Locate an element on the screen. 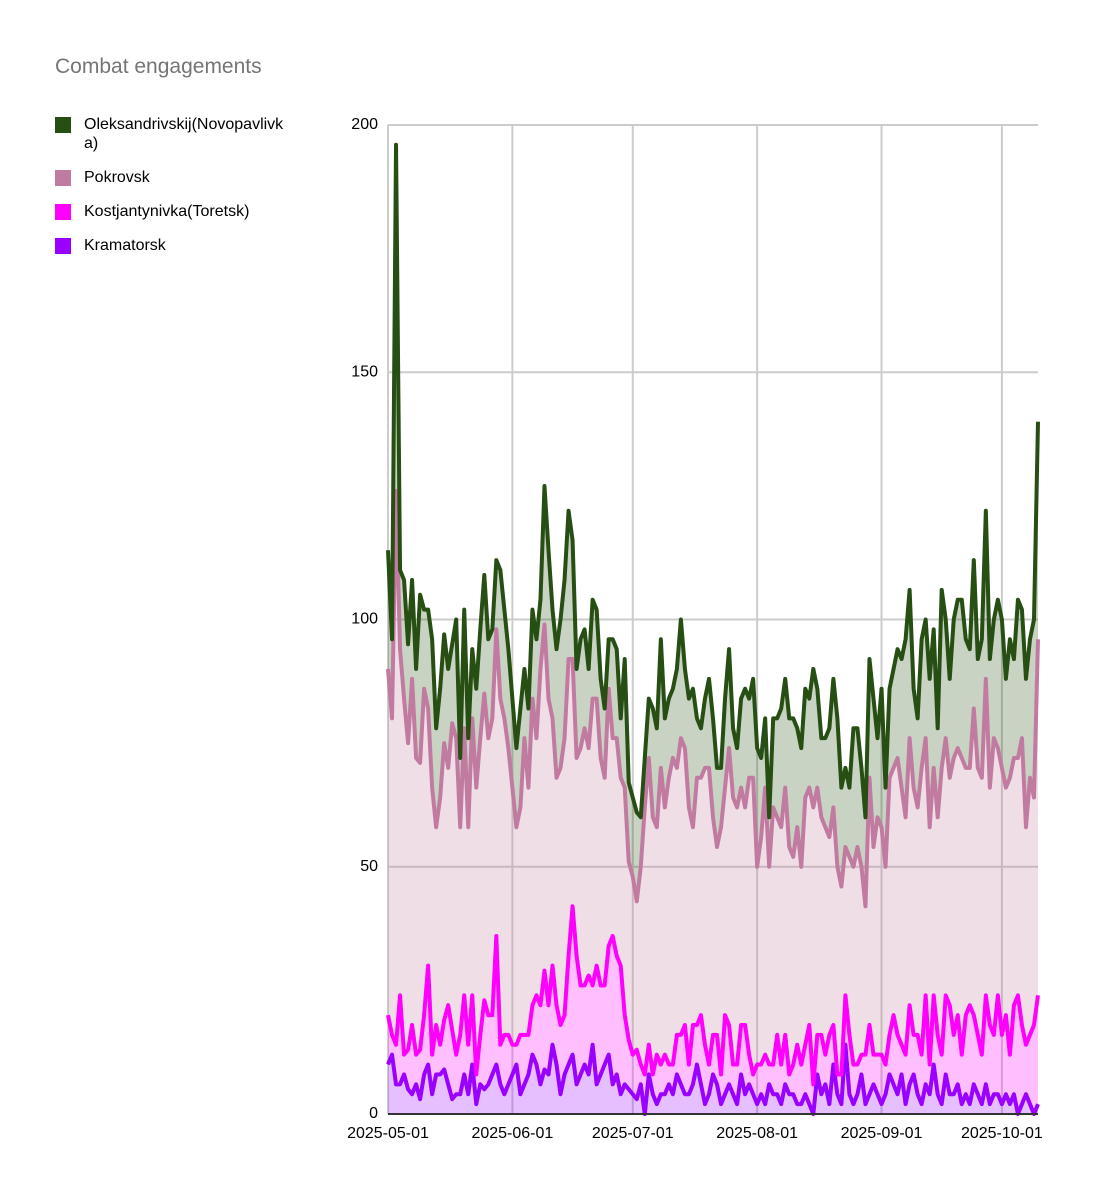 This screenshot has height=1200, width=1095. legend-item: Kramatorsk is located at coordinates (170, 245).